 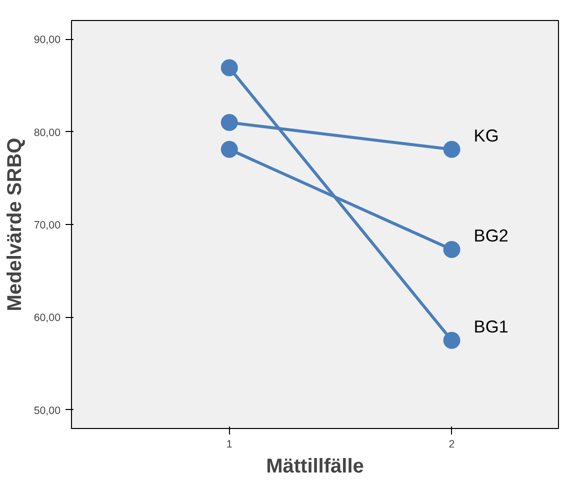 What do you see at coordinates (451, 444) in the screenshot?
I see `x-tick-label: 2` at bounding box center [451, 444].